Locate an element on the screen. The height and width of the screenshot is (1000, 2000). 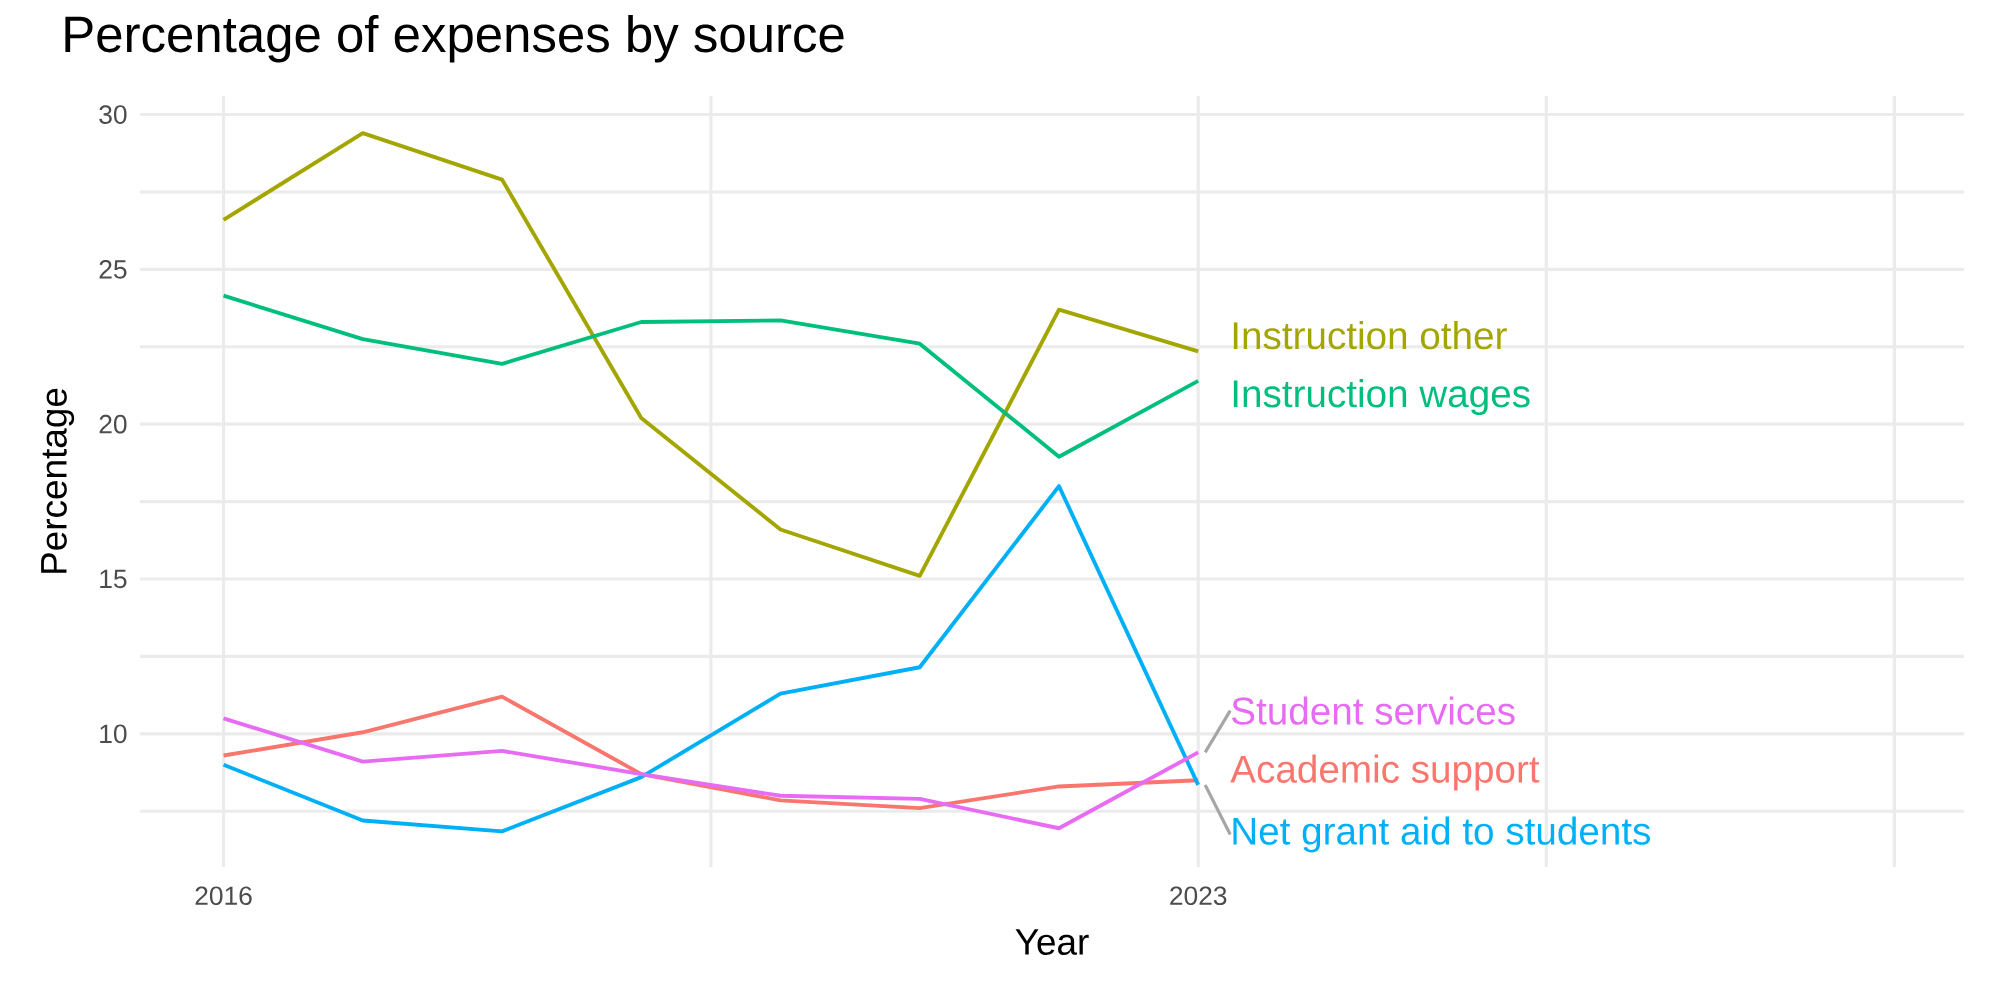
series-label: Academic support is located at coordinates (1385, 772).